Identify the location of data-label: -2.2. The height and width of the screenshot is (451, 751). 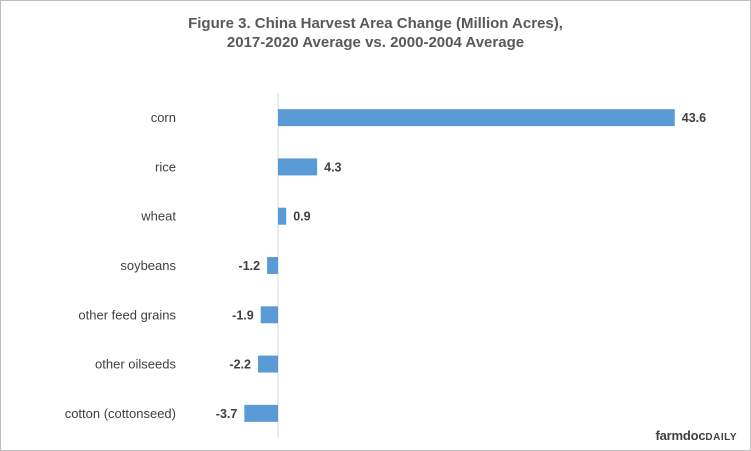
(240, 365).